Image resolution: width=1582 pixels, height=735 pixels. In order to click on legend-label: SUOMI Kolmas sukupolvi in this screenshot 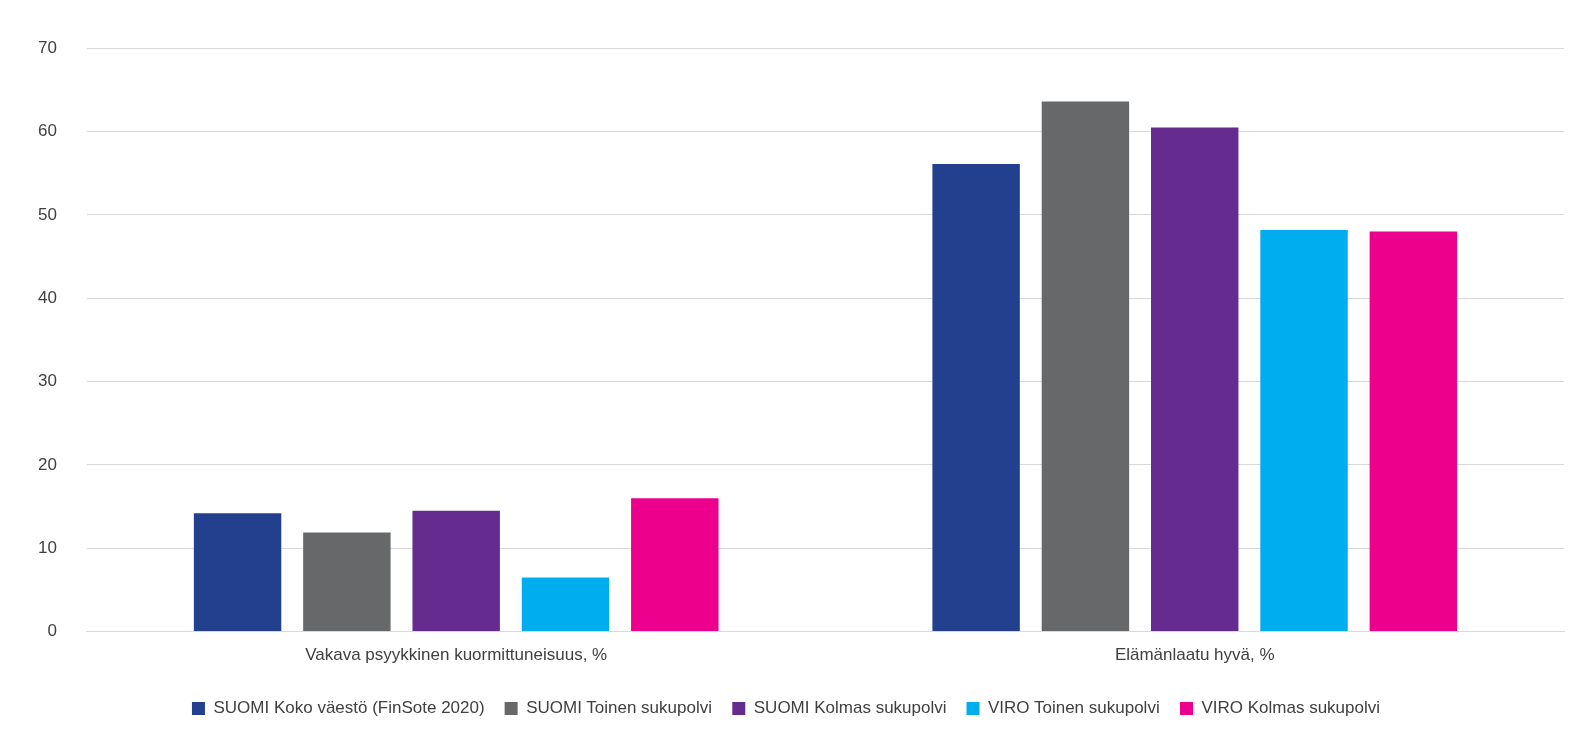, I will do `click(850, 708)`.